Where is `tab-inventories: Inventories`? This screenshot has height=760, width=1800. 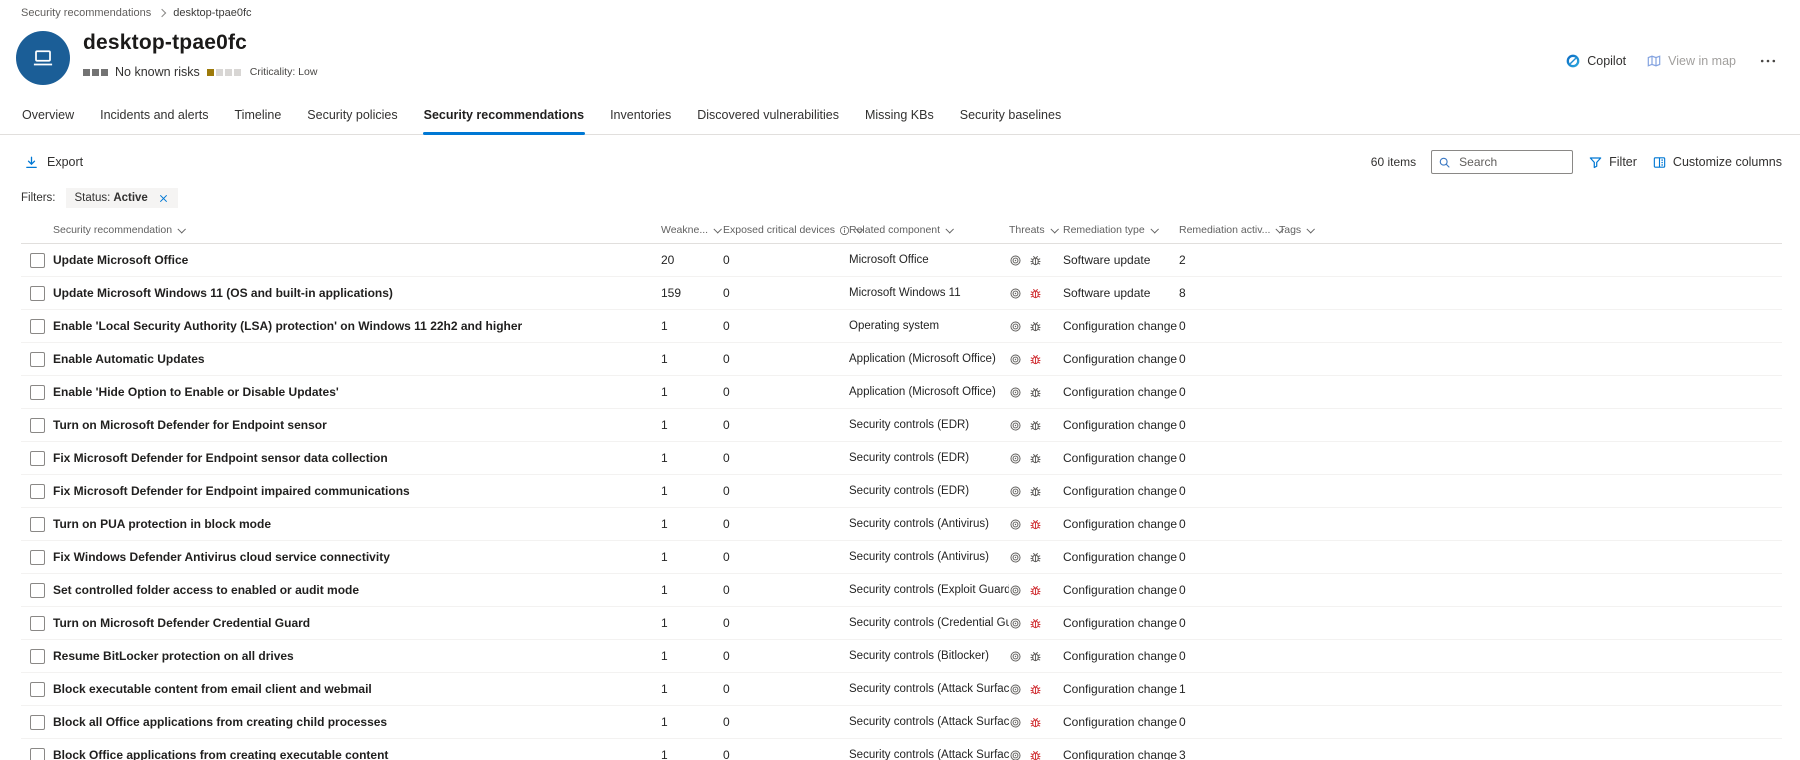 tab-inventories: Inventories is located at coordinates (641, 115).